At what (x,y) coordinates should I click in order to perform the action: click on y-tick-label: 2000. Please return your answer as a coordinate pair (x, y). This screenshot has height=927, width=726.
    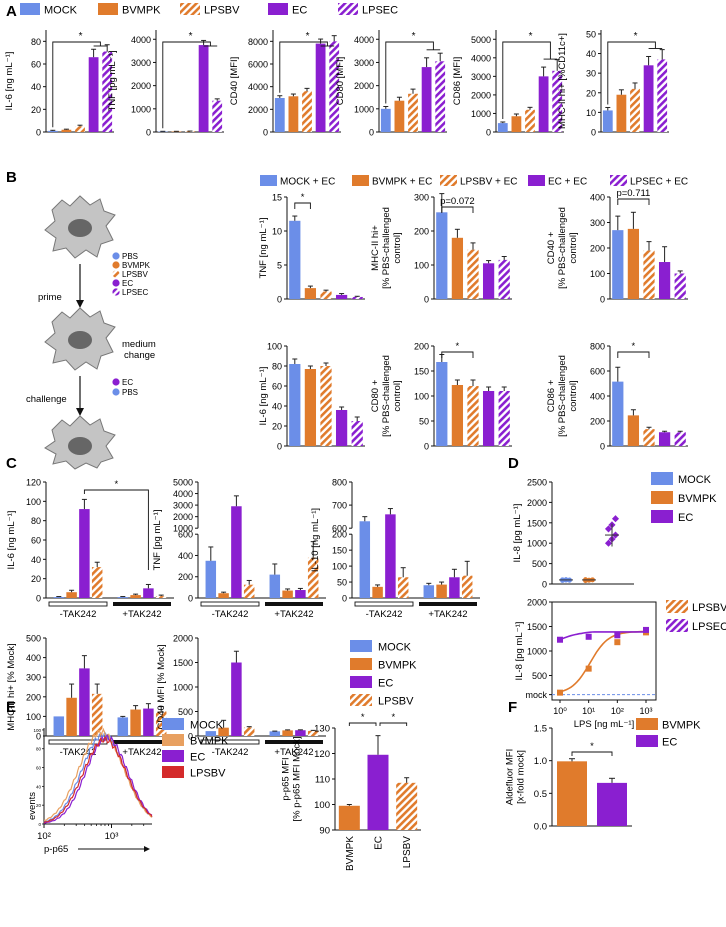
    Looking at the image, I should click on (537, 503).